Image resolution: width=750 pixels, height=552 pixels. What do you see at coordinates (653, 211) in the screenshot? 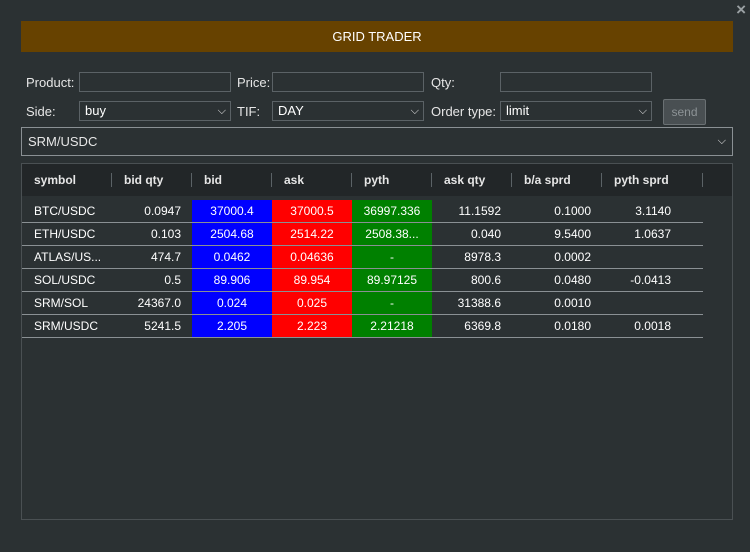
I see `cell-pyth-sprd: 3.1140` at bounding box center [653, 211].